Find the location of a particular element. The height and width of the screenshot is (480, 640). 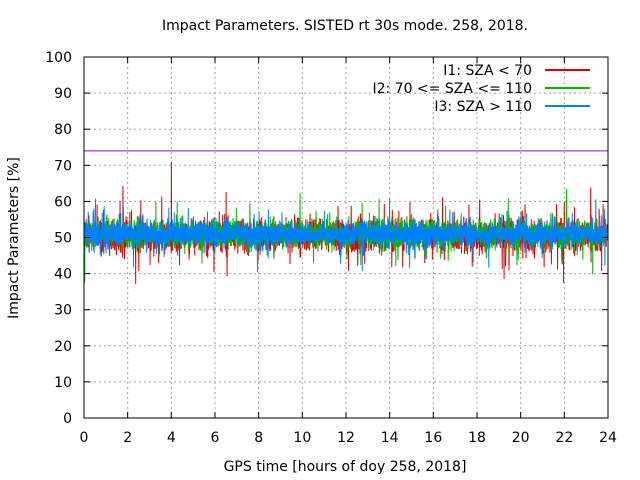

x-tick-label: 14 is located at coordinates (390, 438).